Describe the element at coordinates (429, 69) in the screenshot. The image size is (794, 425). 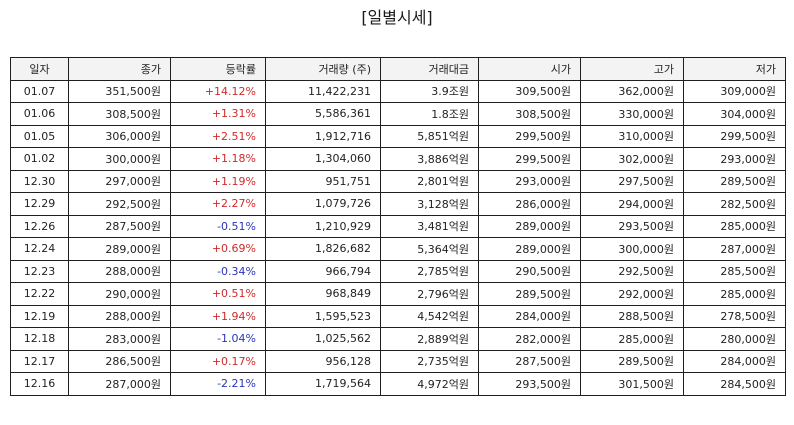
I see `header-trade-value: 거래대금` at that location.